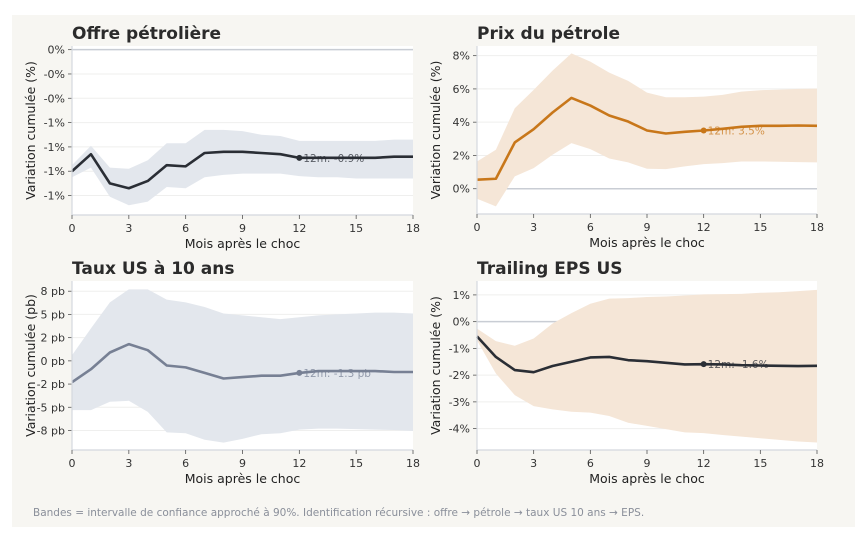 The height and width of the screenshot is (534, 867). I want to click on y-tick-label: -2%, so click(459, 375).